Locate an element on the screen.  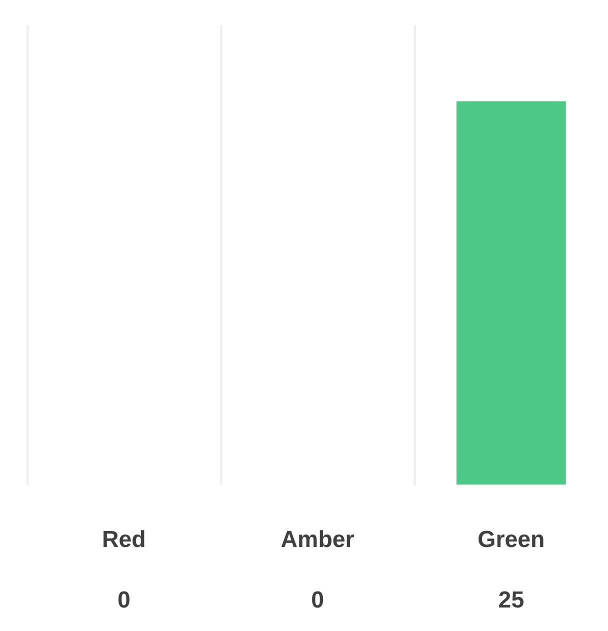
data-label: 25 is located at coordinates (511, 599).